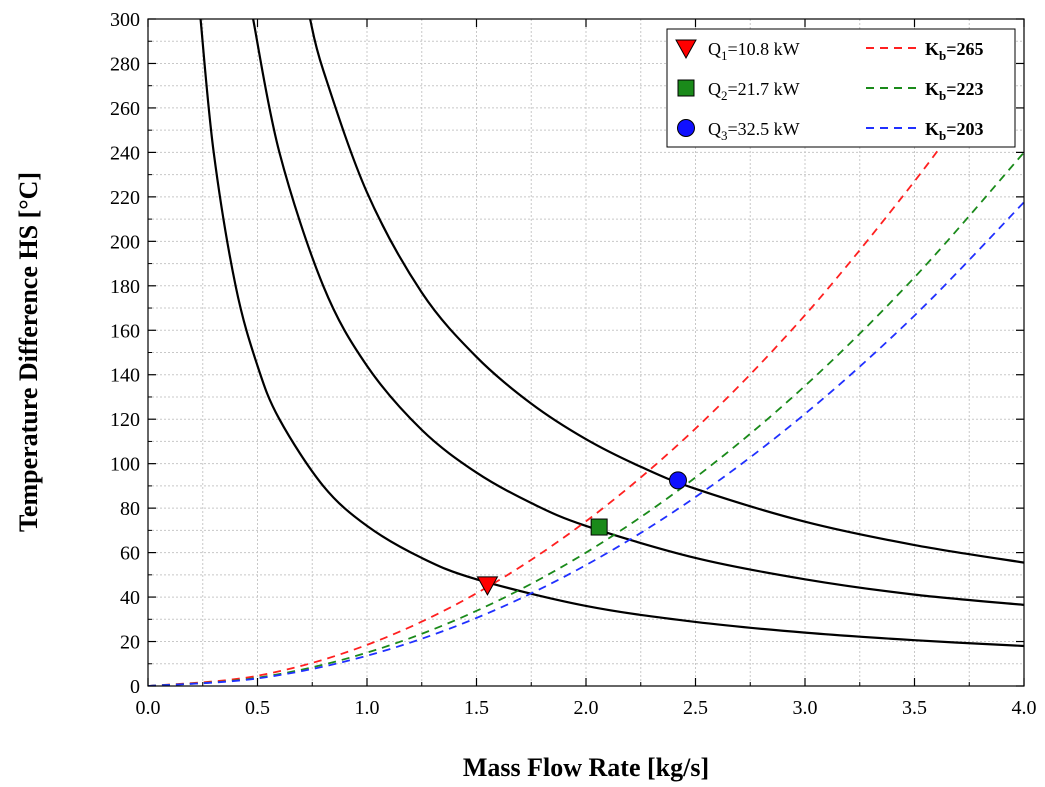  What do you see at coordinates (130, 598) in the screenshot?
I see `y-tick-label: 40` at bounding box center [130, 598].